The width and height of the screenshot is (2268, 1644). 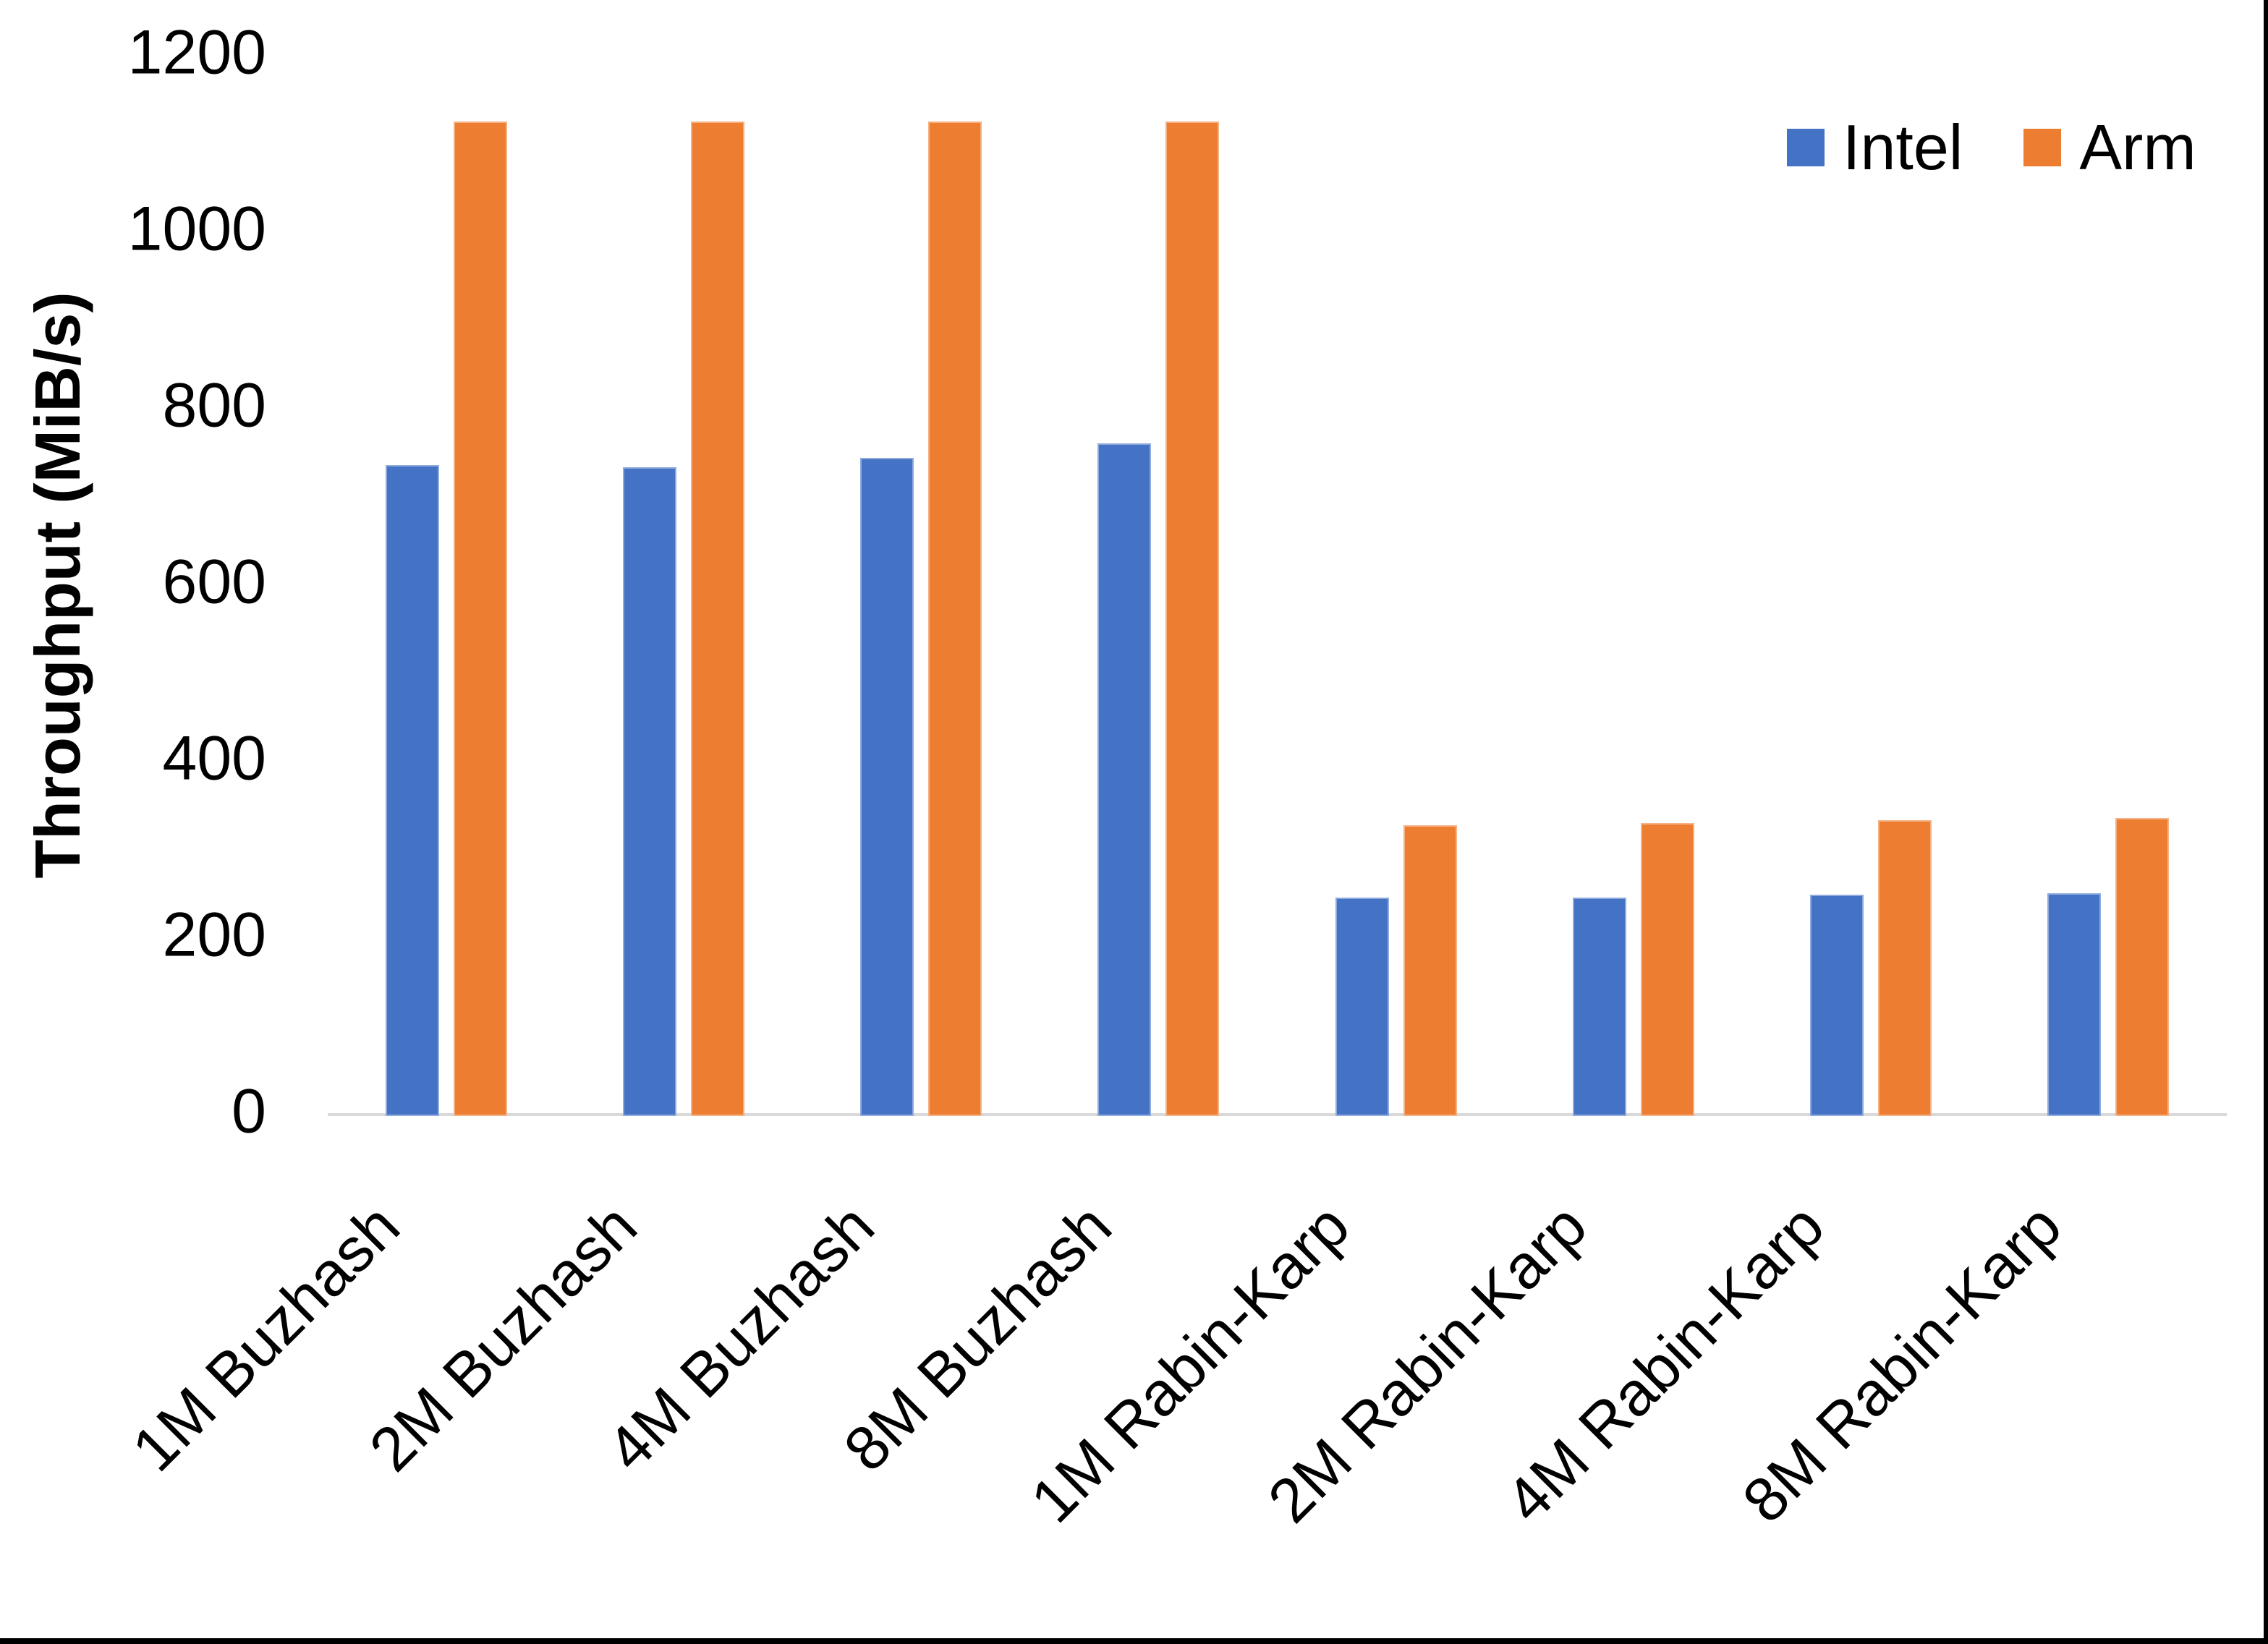 What do you see at coordinates (717, 619) in the screenshot?
I see `bar-arm-2m-buzhash` at bounding box center [717, 619].